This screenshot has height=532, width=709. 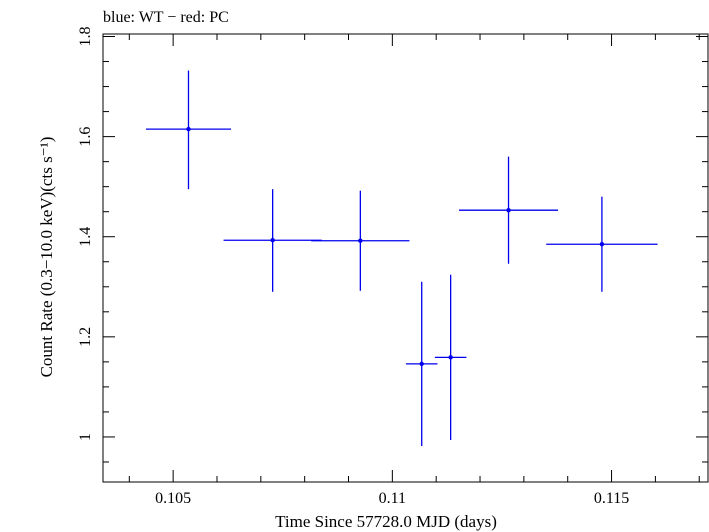 What do you see at coordinates (166, 17) in the screenshot?
I see `chart-title: blue: WT − red: PC` at bounding box center [166, 17].